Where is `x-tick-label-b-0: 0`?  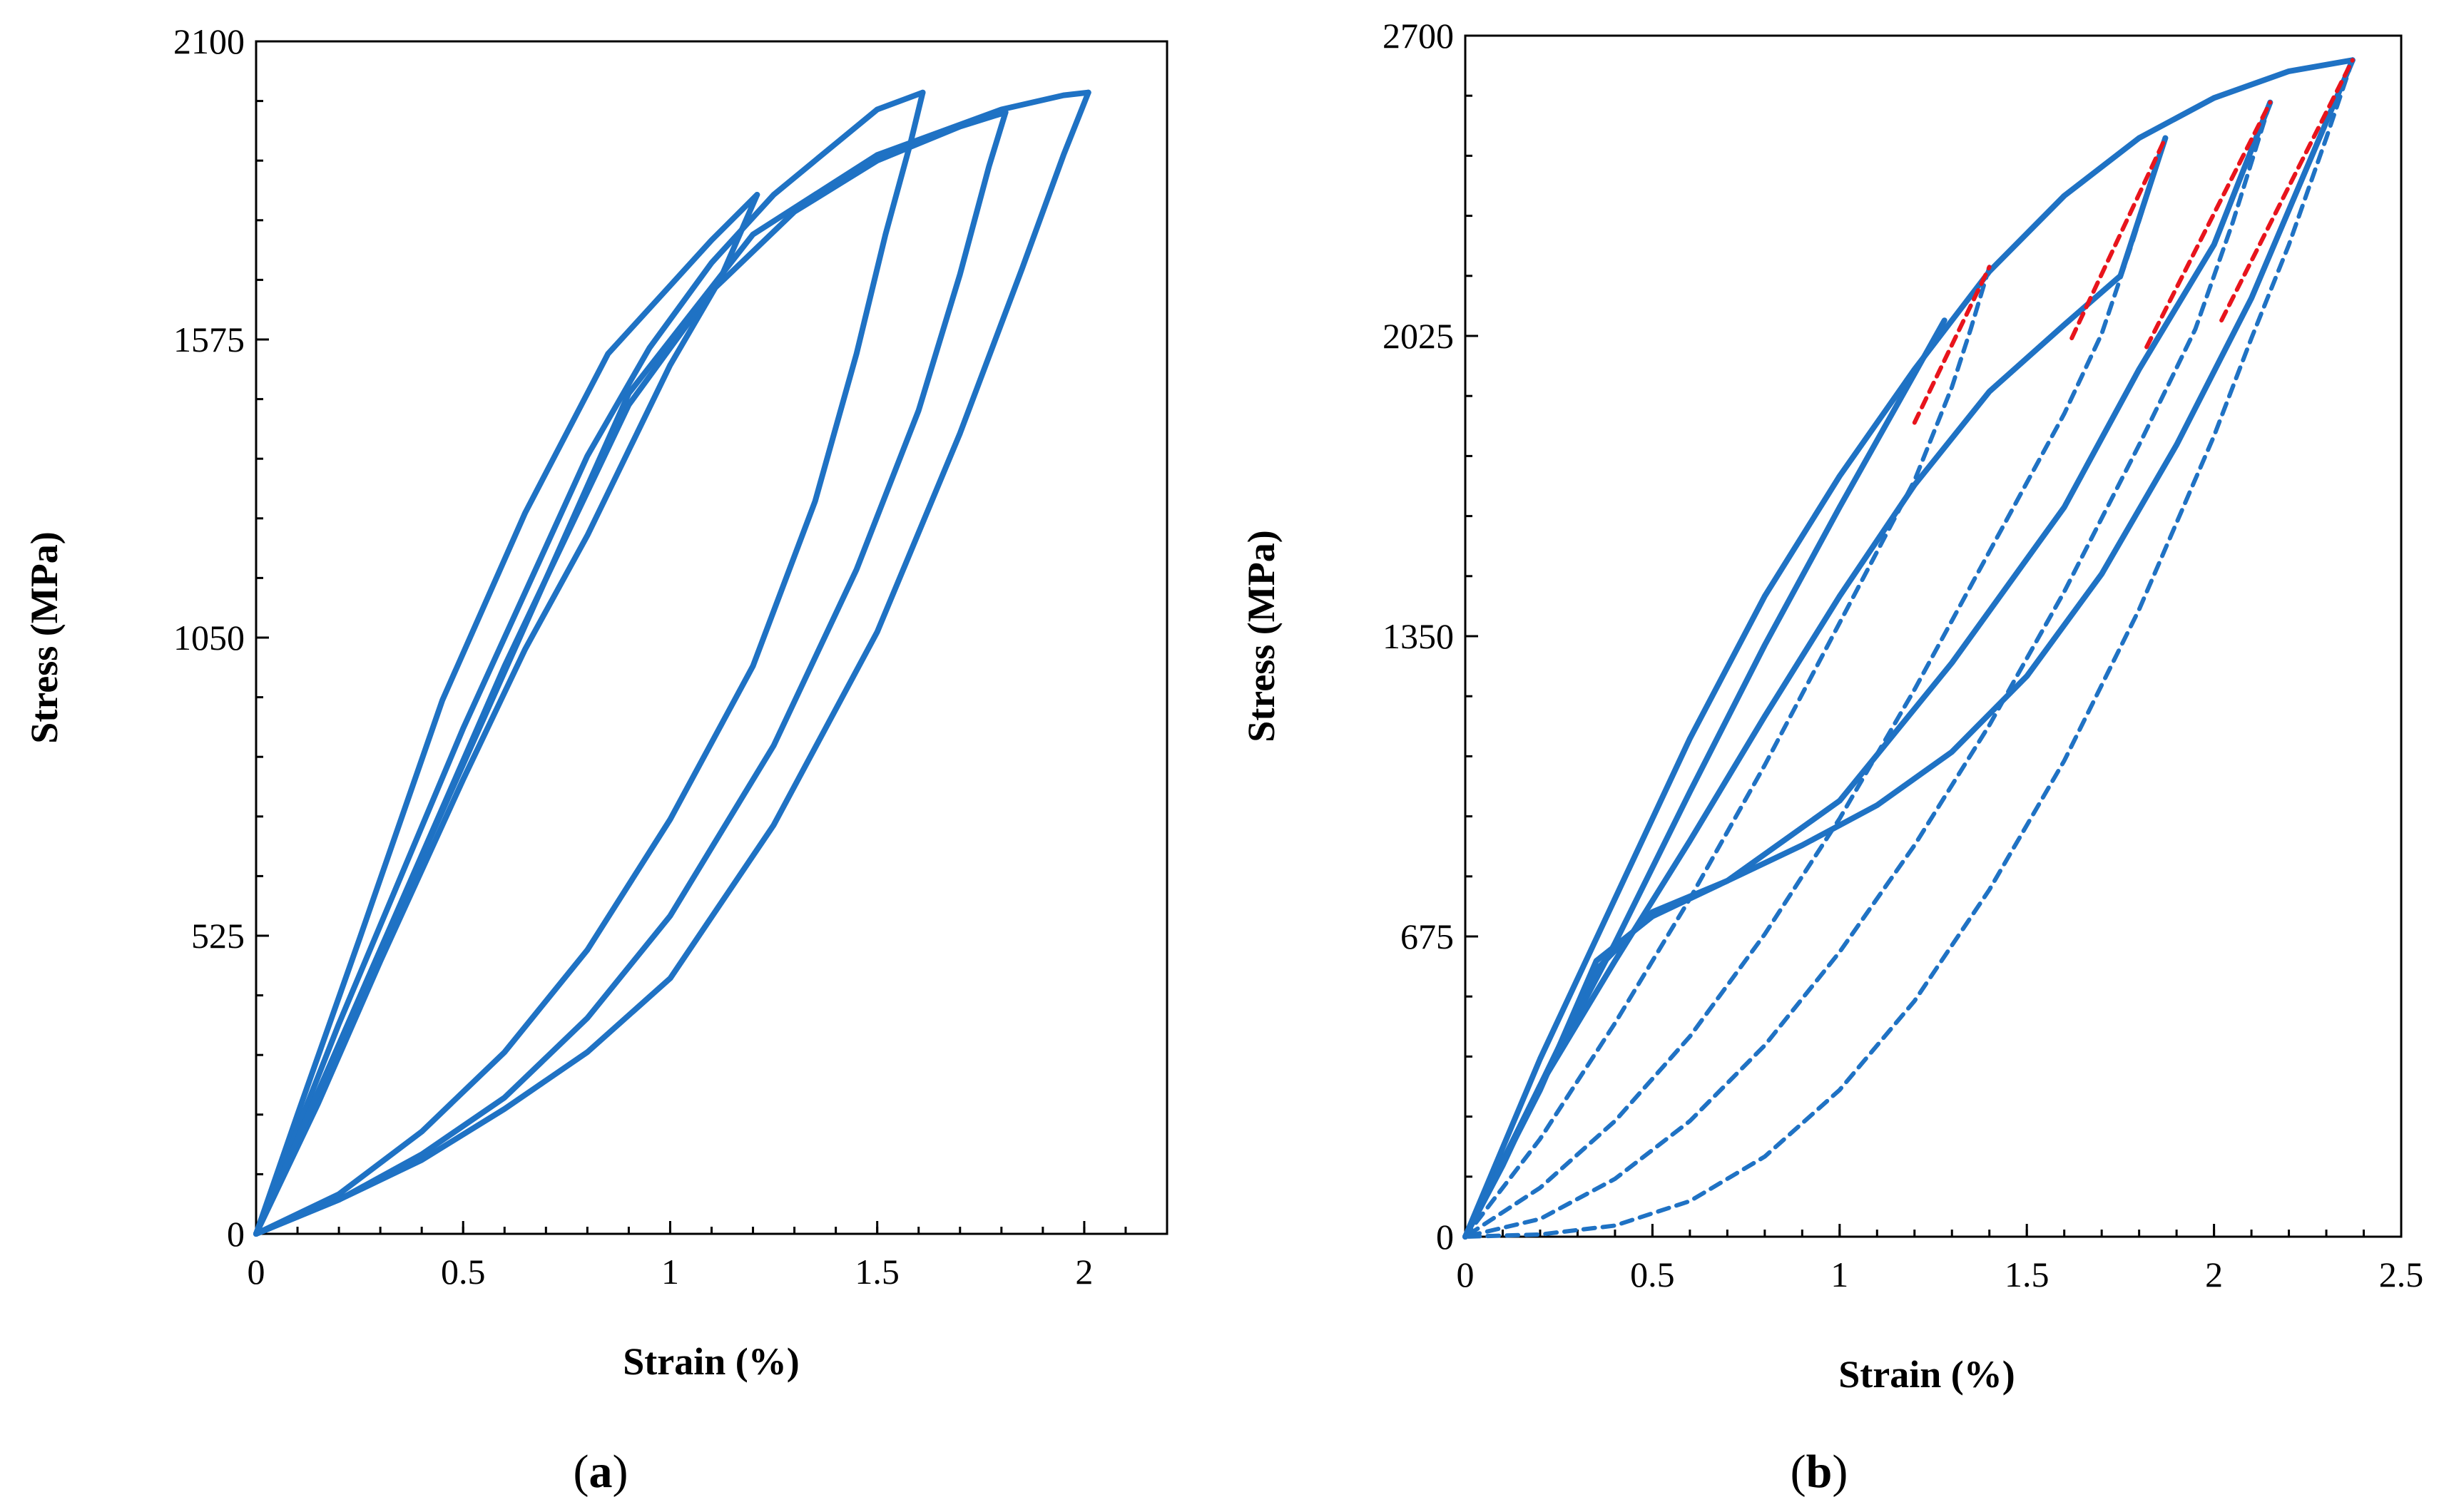
x-tick-label-b-0: 0 is located at coordinates (1466, 1274).